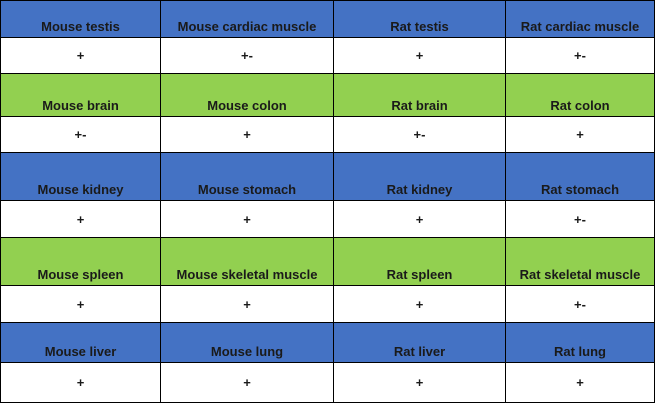 This screenshot has width=655, height=403. What do you see at coordinates (420, 262) in the screenshot?
I see `tissue-header-cell: Rat spleen` at bounding box center [420, 262].